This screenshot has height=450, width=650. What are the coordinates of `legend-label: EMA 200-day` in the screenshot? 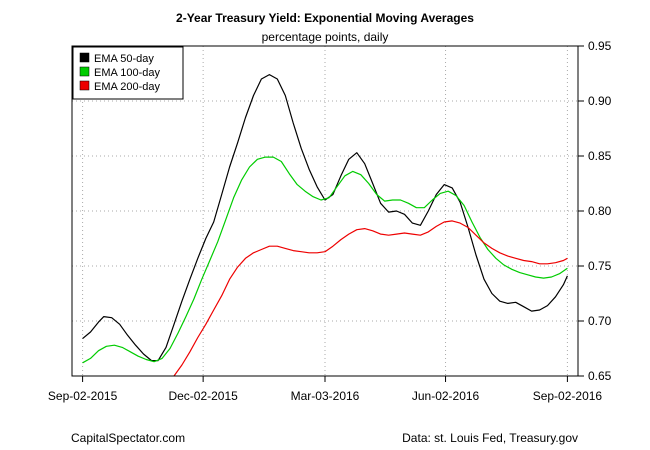 It's located at (127, 87).